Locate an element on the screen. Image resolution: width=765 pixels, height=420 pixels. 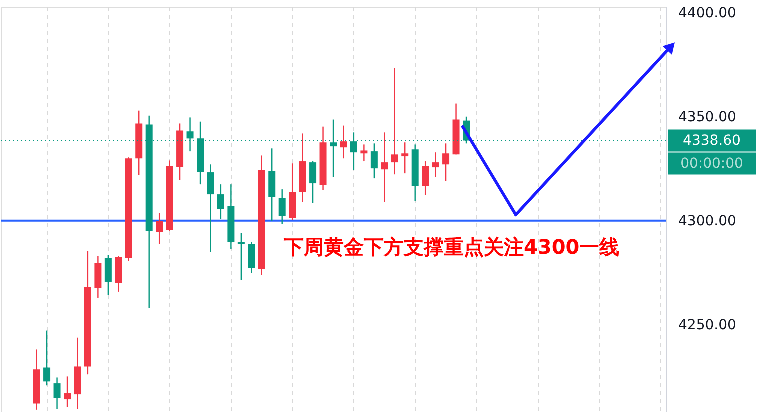
y-tick-label: 4300.00 is located at coordinates (707, 221).